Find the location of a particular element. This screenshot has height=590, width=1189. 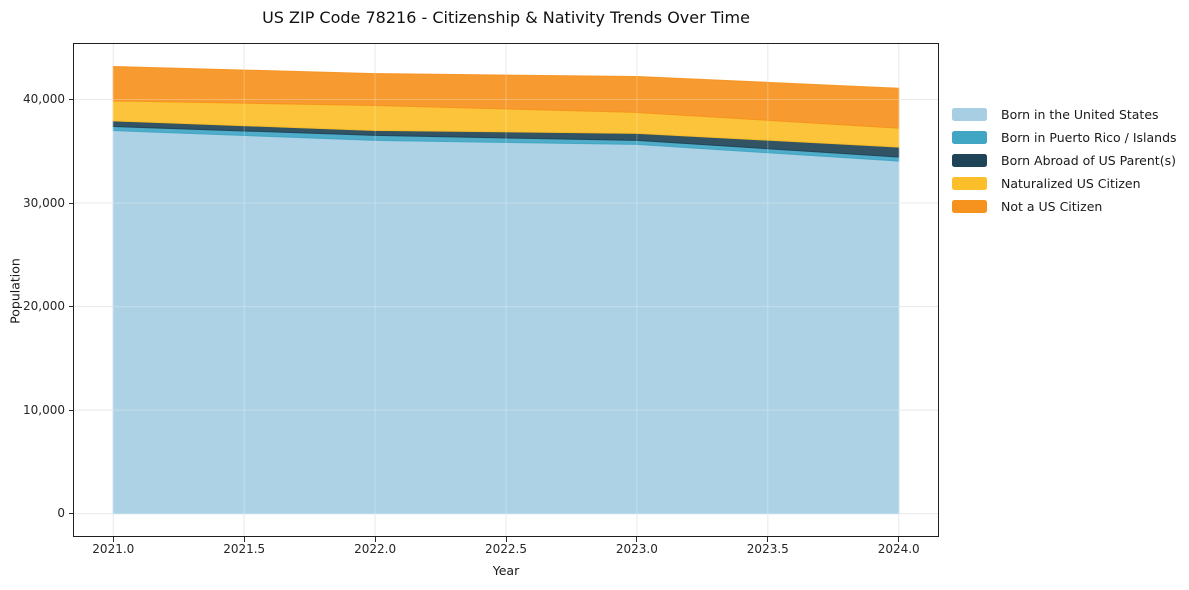

legend-label: Born in the United States is located at coordinates (1080, 114).